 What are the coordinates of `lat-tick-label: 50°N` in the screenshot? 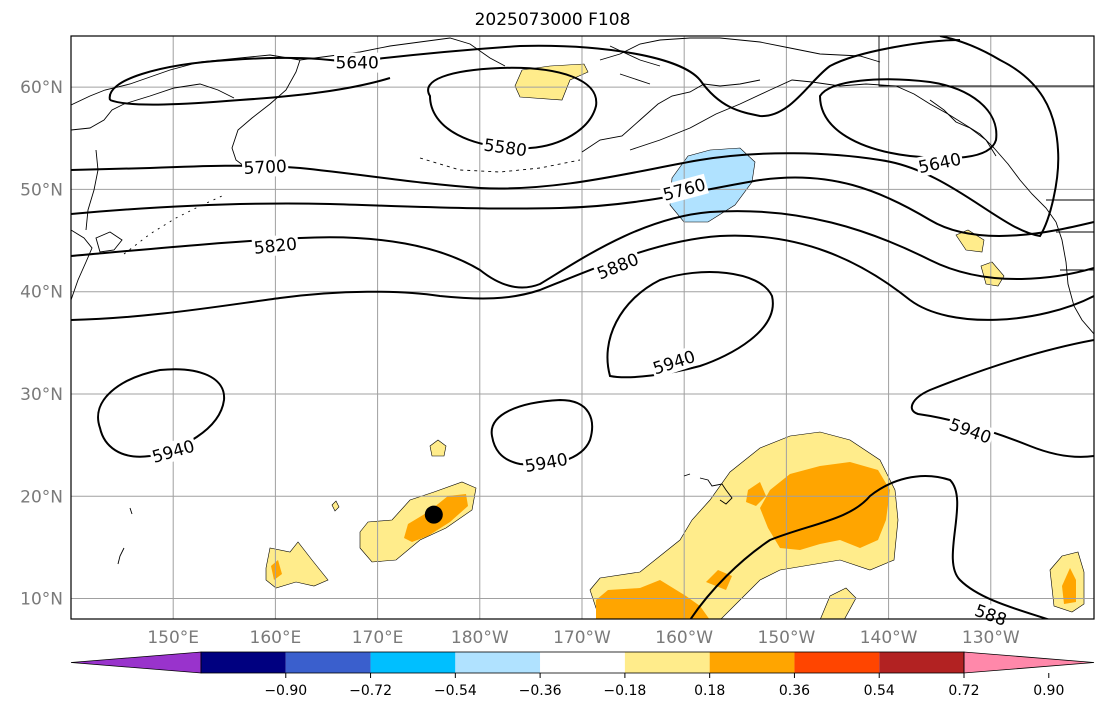 It's located at (41, 190).